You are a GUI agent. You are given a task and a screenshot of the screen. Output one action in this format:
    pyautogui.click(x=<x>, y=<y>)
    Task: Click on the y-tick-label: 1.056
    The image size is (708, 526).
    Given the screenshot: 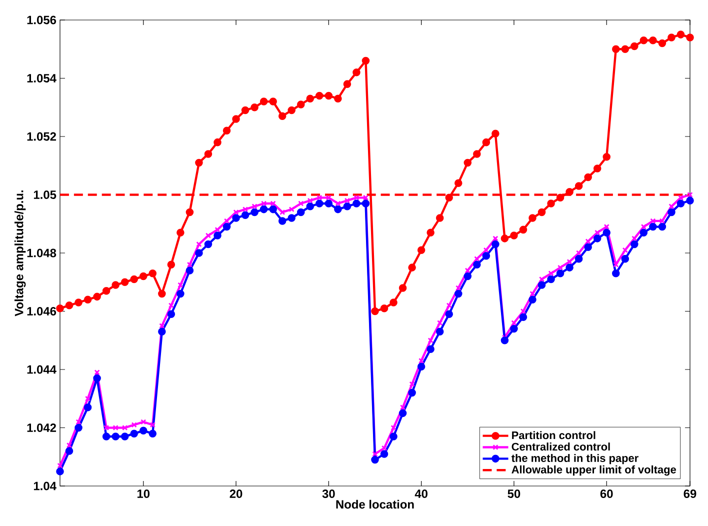 What is the action you would take?
    pyautogui.click(x=41, y=20)
    